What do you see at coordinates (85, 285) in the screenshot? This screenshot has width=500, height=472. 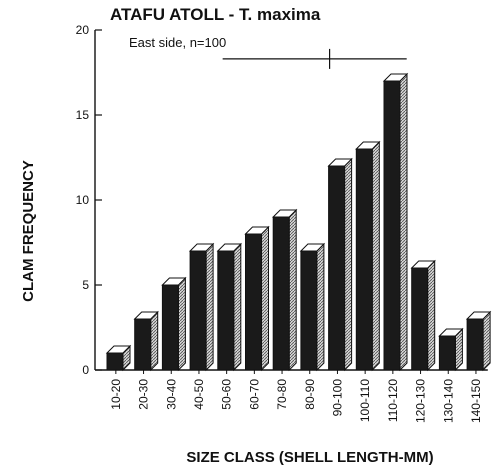 I see `y-tick-label: 5` at bounding box center [85, 285].